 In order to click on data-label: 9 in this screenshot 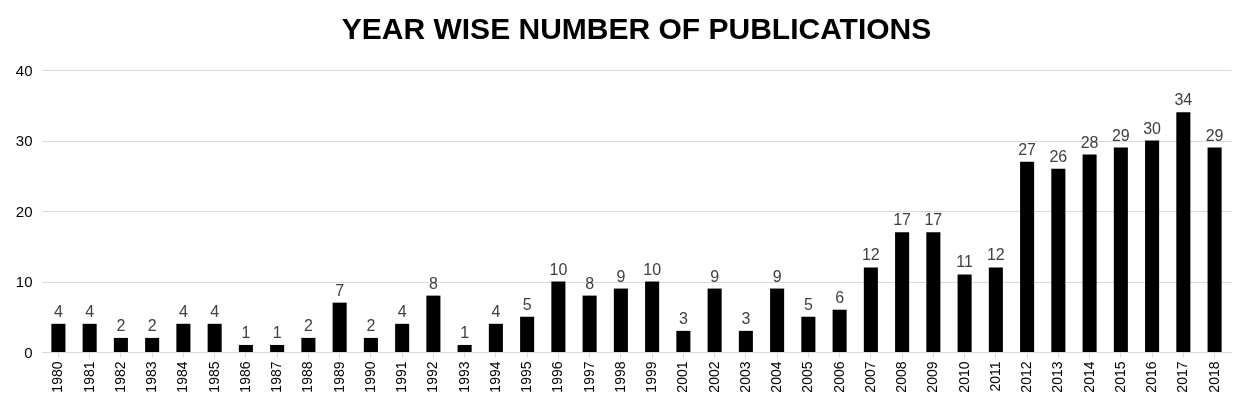, I will do `click(777, 276)`.